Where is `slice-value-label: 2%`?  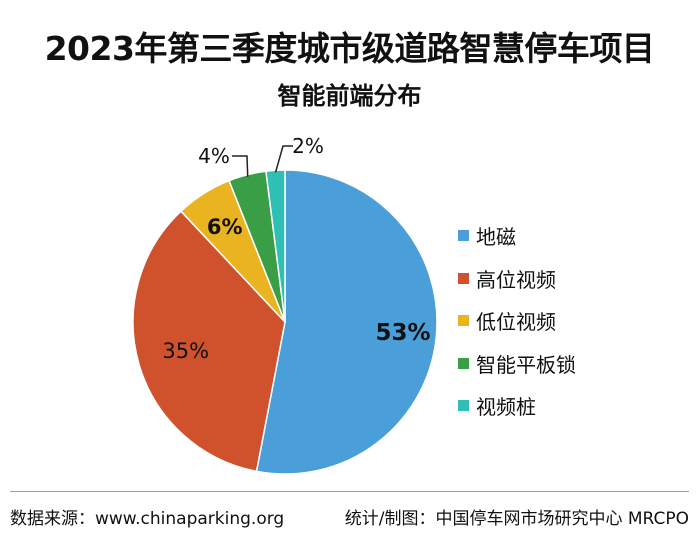
slice-value-label: 2% is located at coordinates (308, 146).